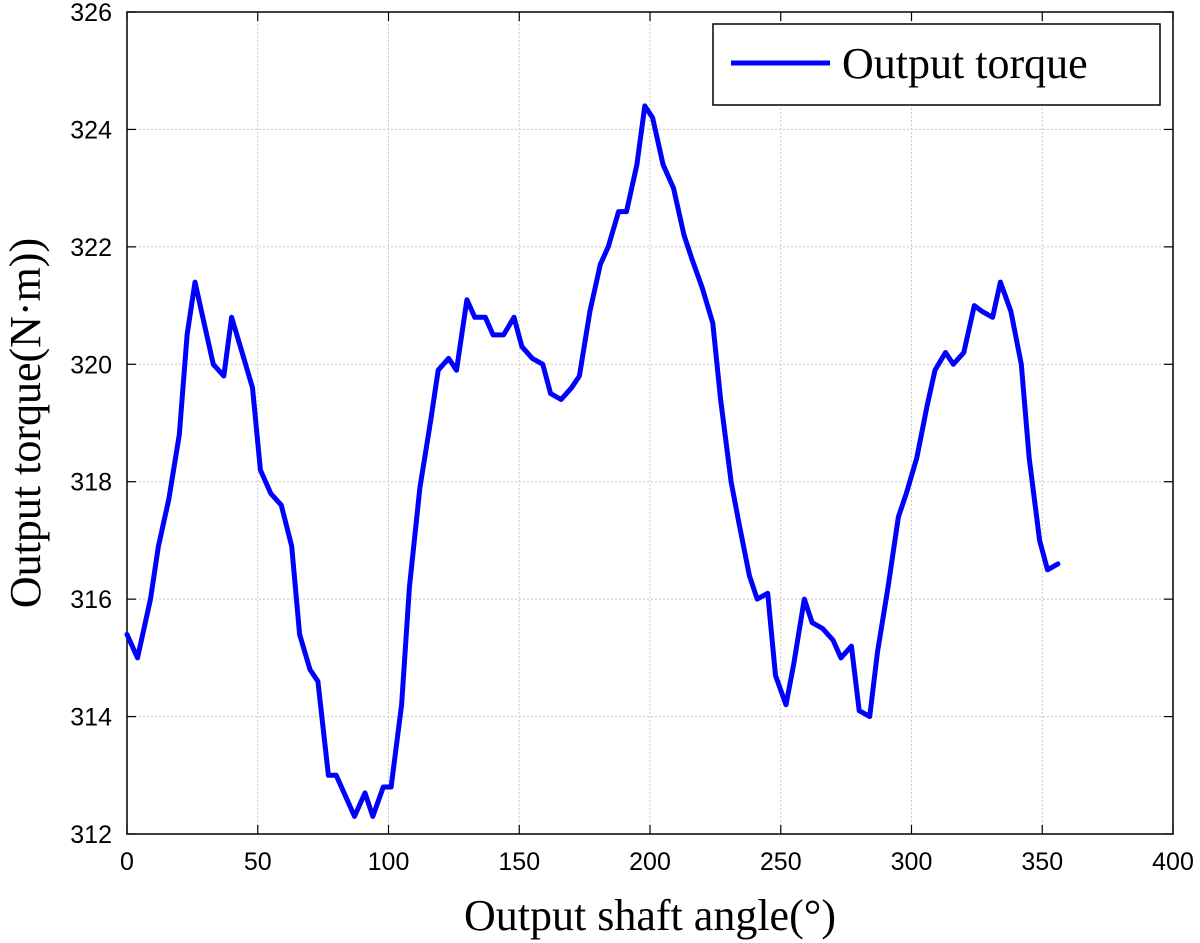 The image size is (1200, 943). What do you see at coordinates (91, 424) in the screenshot?
I see `y-tick-labels: 312 314 316 318 320 322 324 326` at bounding box center [91, 424].